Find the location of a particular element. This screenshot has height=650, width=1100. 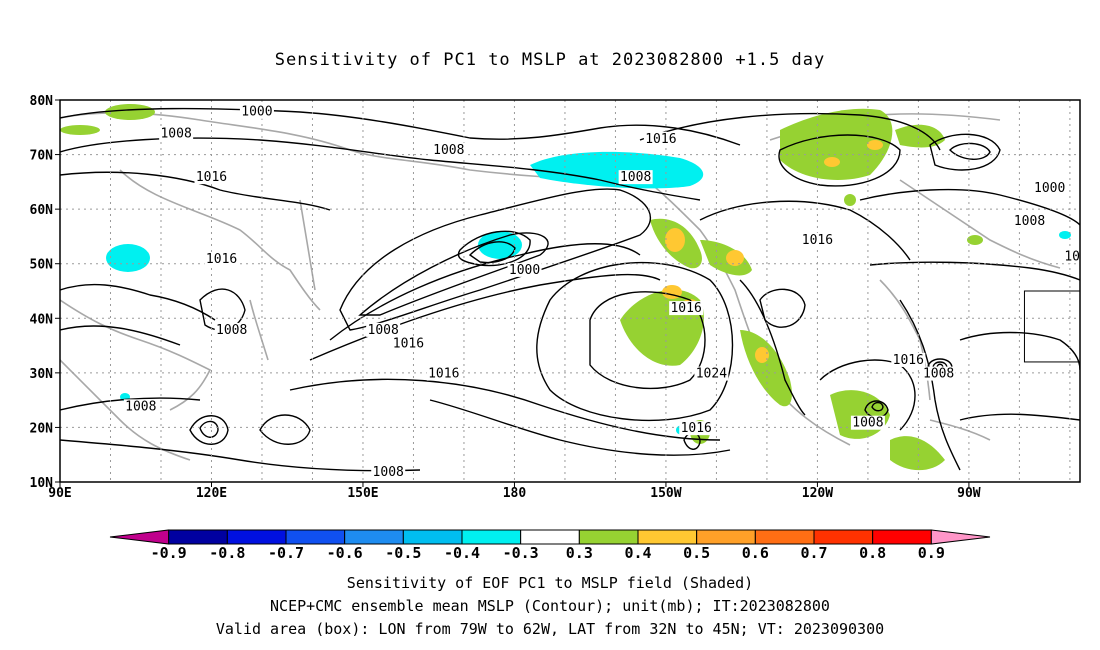

lon-tick-label: 120E is located at coordinates (211, 493).